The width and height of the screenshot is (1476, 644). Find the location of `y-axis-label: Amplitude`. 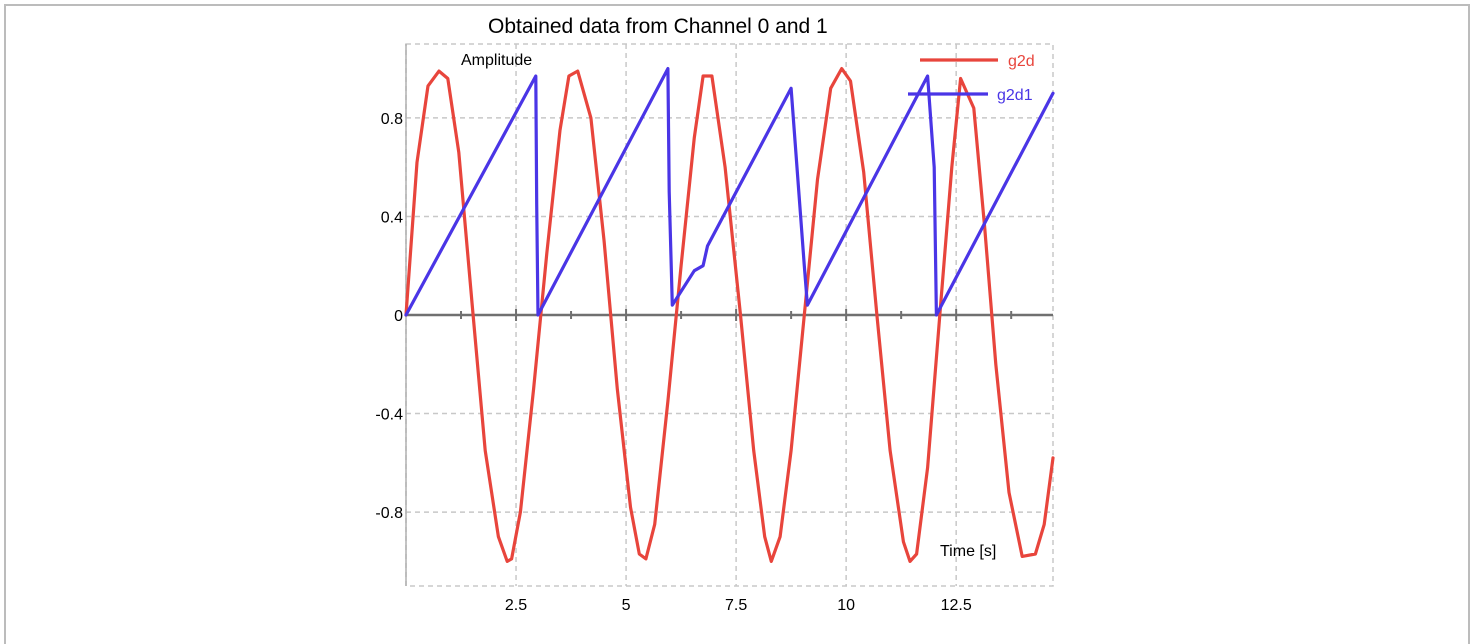

y-axis-label: Amplitude is located at coordinates (496, 60).